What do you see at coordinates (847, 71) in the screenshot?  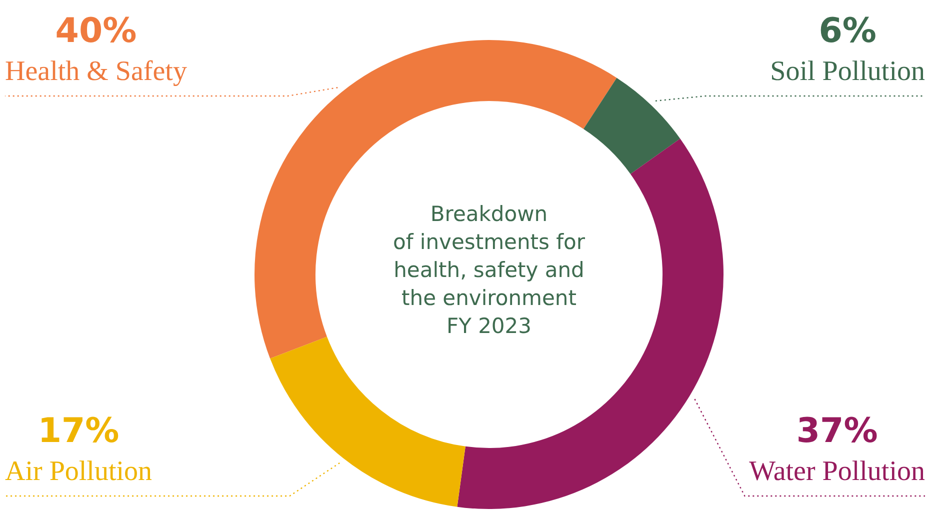 I see `slice-label: Soil Pollution` at bounding box center [847, 71].